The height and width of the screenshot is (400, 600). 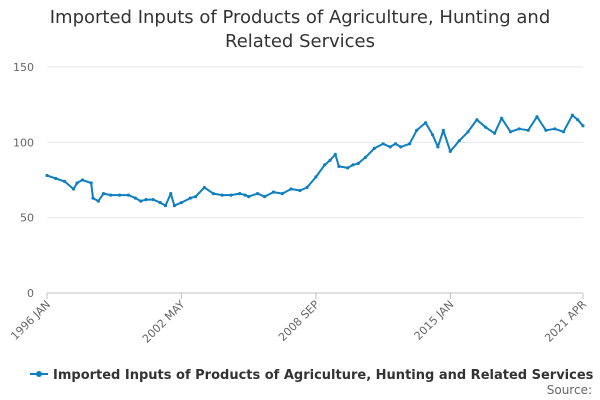 I want to click on y-axis-ticks: 0 50 100 150, so click(x=23, y=180).